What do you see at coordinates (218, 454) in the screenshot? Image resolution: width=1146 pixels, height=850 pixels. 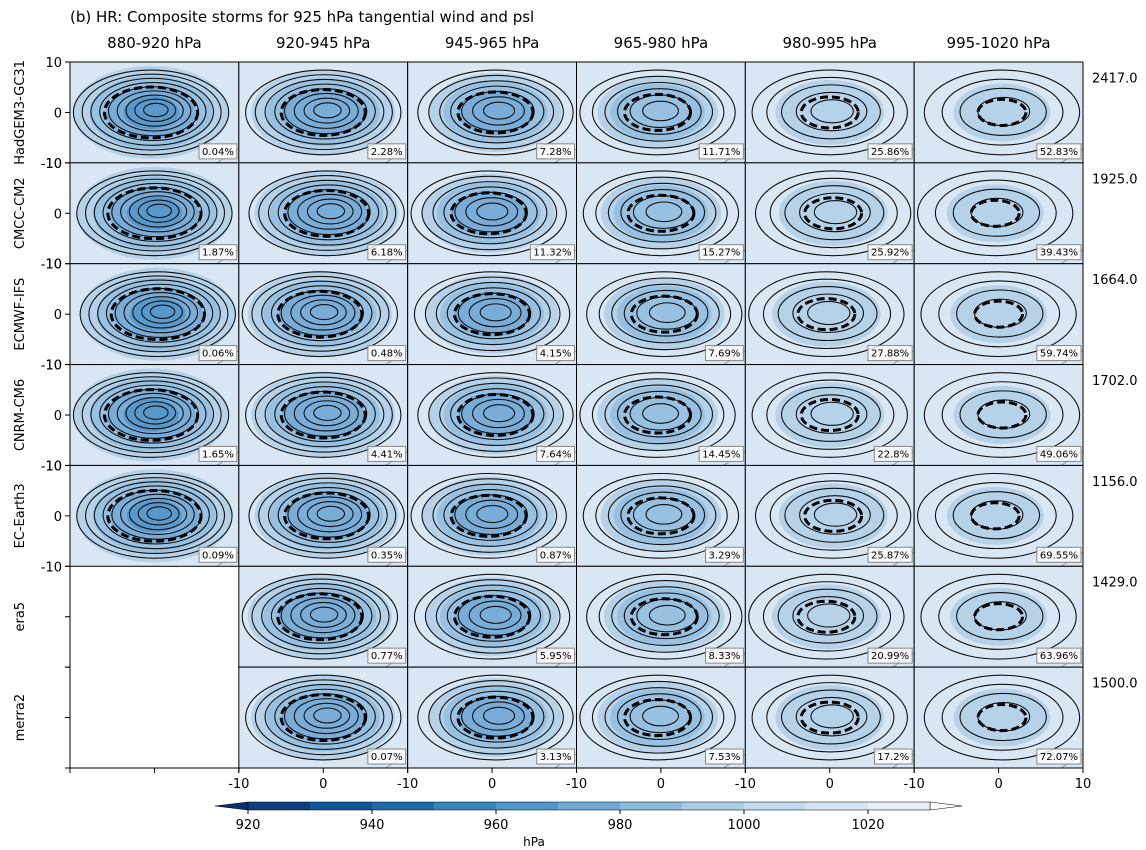 I see `panel-percentage: 1.65%` at bounding box center [218, 454].